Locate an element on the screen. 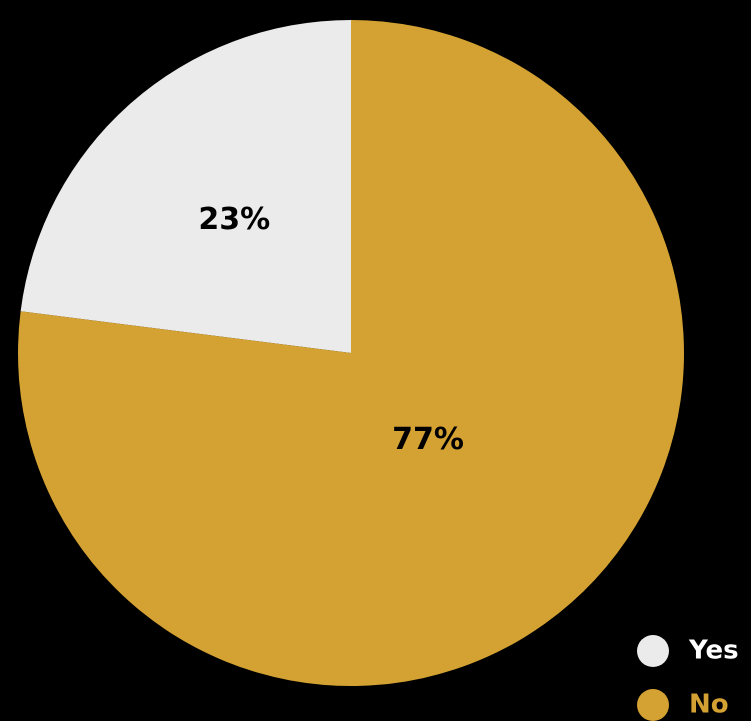 This screenshot has width=751, height=721. legend: Yes No is located at coordinates (688, 678).